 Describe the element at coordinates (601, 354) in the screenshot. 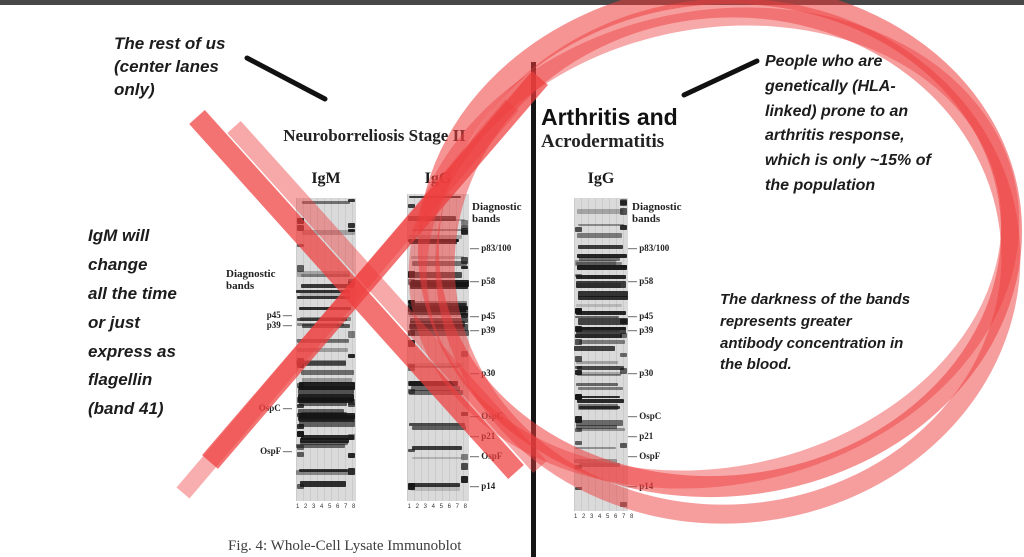

I see `arthritis-igg-blot-image` at that location.